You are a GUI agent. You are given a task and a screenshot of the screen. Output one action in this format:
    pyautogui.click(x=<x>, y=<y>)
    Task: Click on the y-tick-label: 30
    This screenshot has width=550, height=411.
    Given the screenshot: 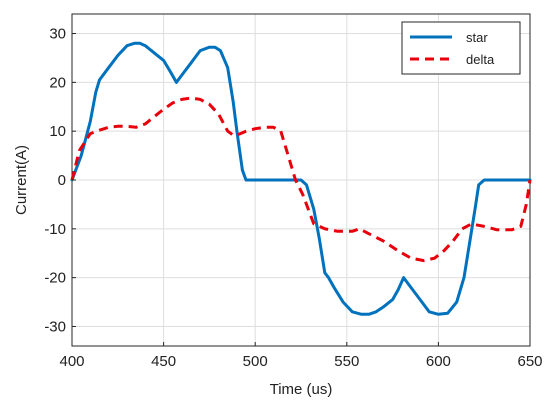 What is the action you would take?
    pyautogui.click(x=57, y=34)
    